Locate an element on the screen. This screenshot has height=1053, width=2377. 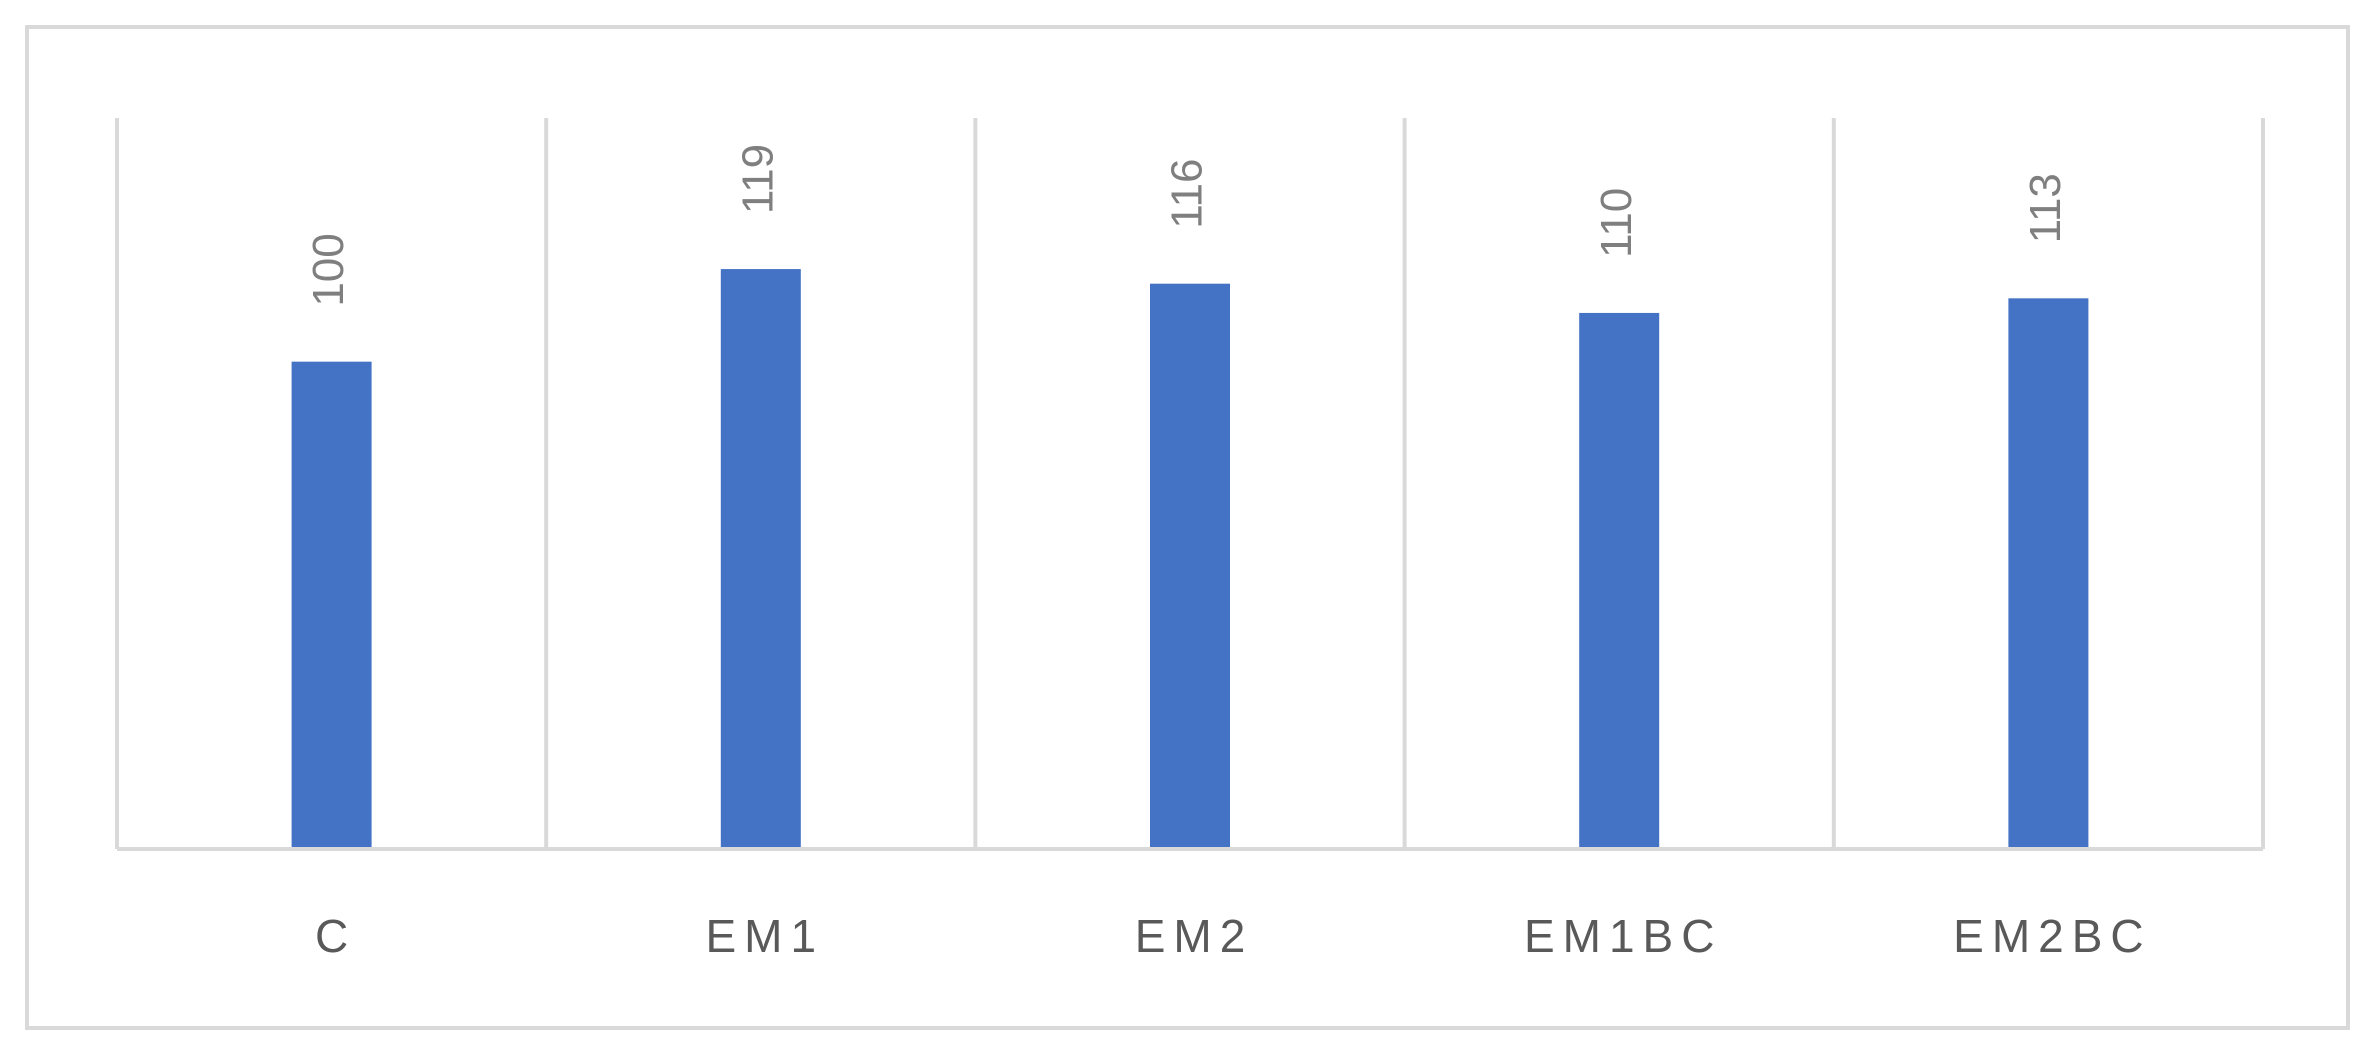
data-label: 113 is located at coordinates (2045, 208).